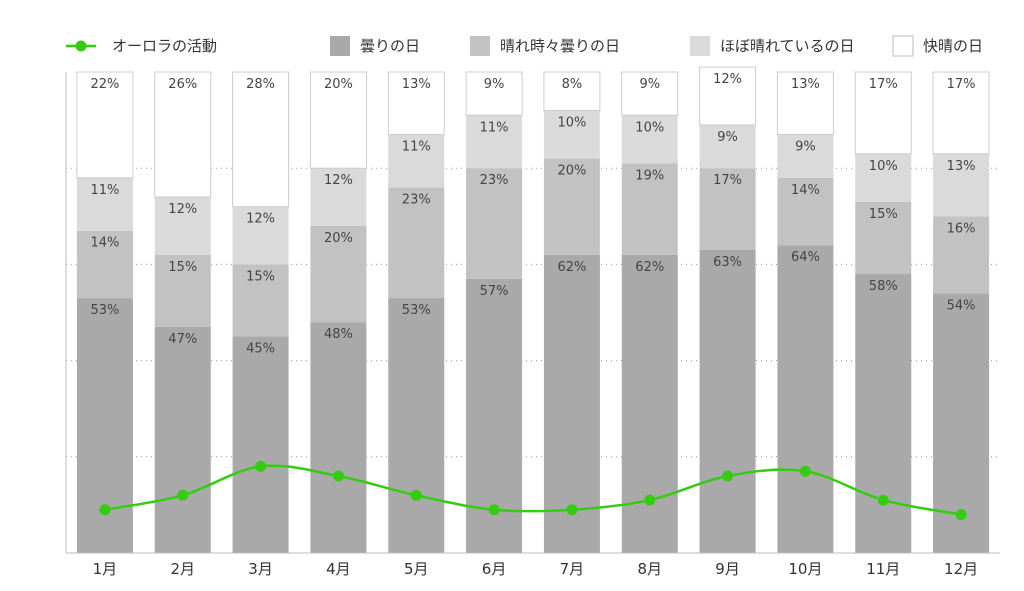 The image size is (1024, 591). Describe the element at coordinates (81, 46) in the screenshot. I see `legend-line-dot` at that location.